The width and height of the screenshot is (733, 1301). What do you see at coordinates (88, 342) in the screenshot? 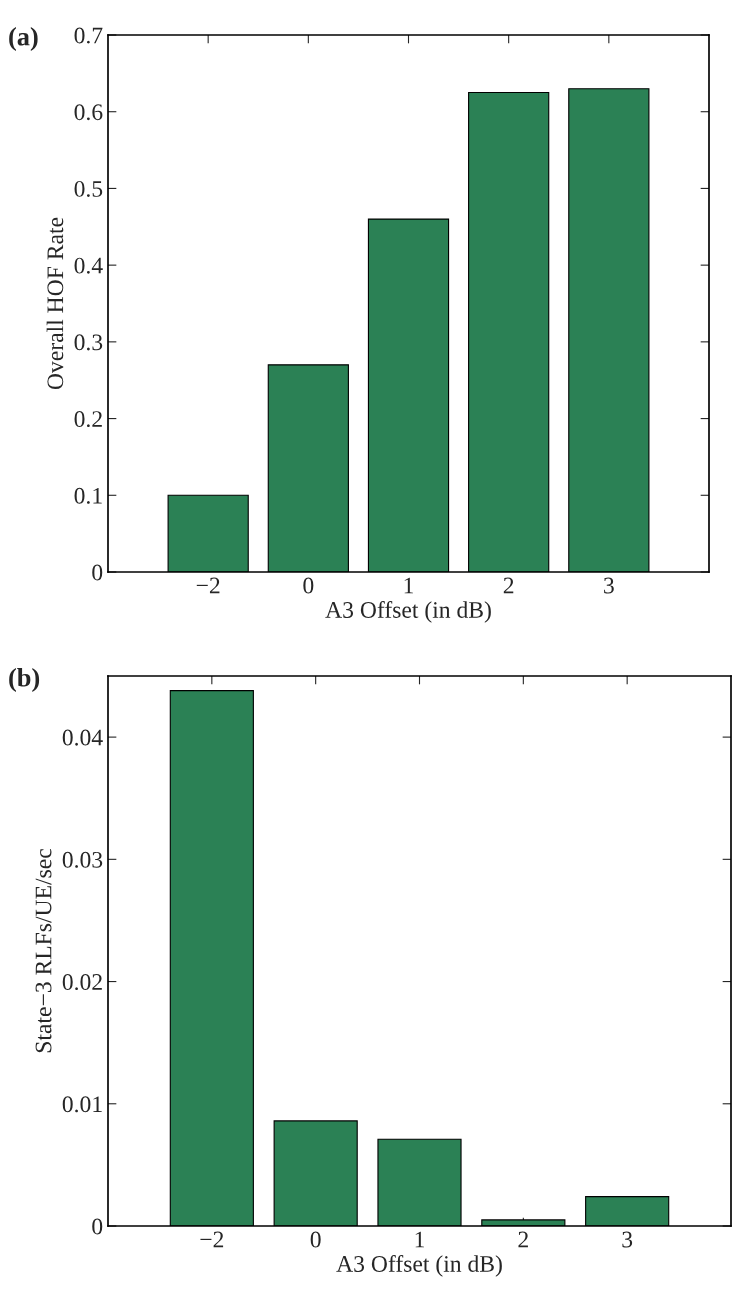
I see `y-tick-label: 0.3` at bounding box center [88, 342].